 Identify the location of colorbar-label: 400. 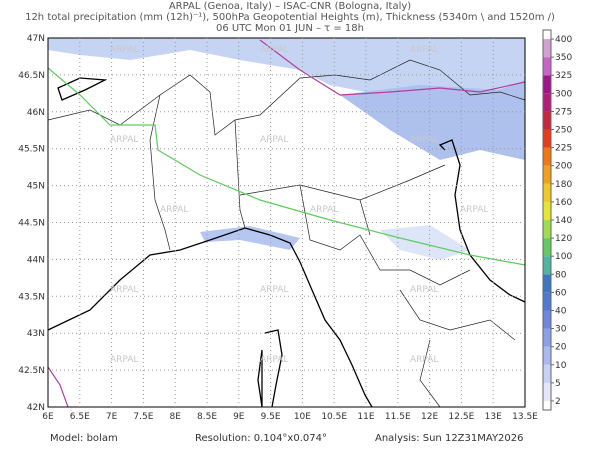
(563, 40).